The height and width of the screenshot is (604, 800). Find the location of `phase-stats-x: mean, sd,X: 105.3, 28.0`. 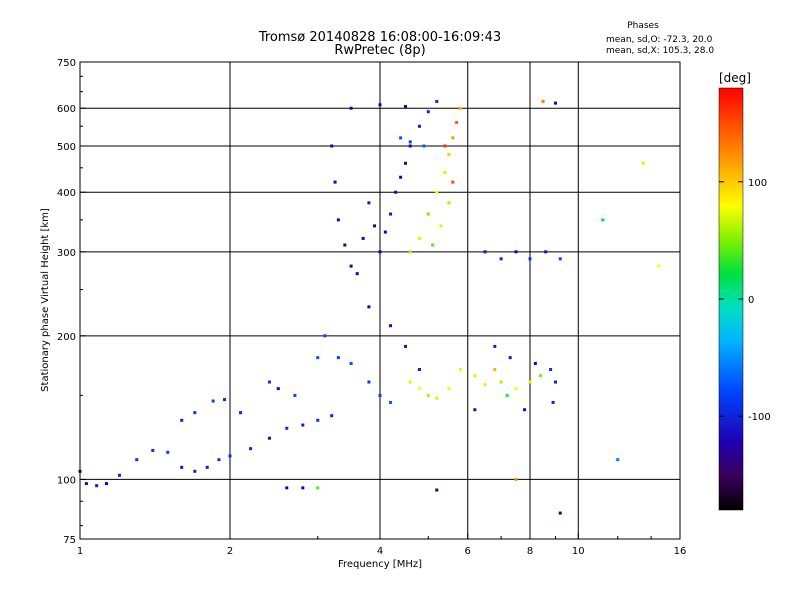

phase-stats-x: mean, sd,X: 105.3, 28.0 is located at coordinates (660, 51).